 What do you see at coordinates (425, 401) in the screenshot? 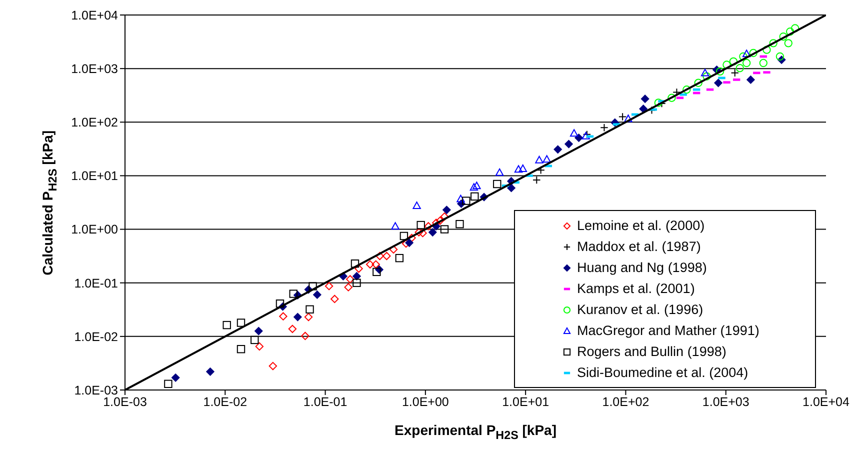
I see `x-tick-label: 1.0E+00` at bounding box center [425, 401].